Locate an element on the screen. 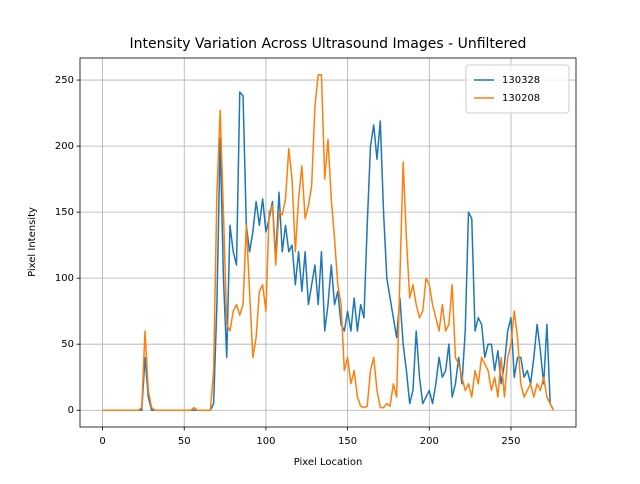  legend-label: 130208 is located at coordinates (521, 98).